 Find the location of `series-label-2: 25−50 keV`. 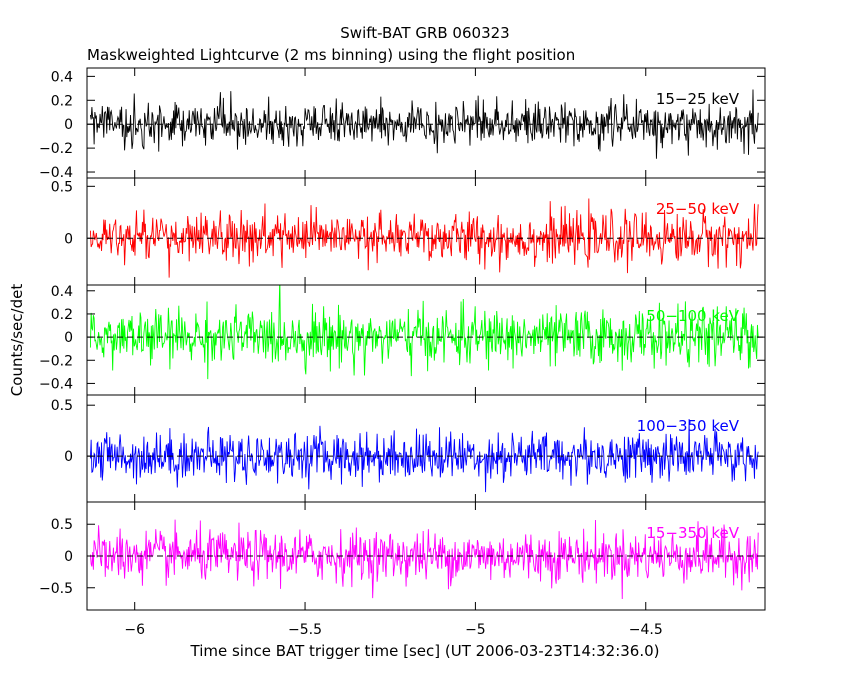

series-label-2: 25−50 keV is located at coordinates (698, 209).